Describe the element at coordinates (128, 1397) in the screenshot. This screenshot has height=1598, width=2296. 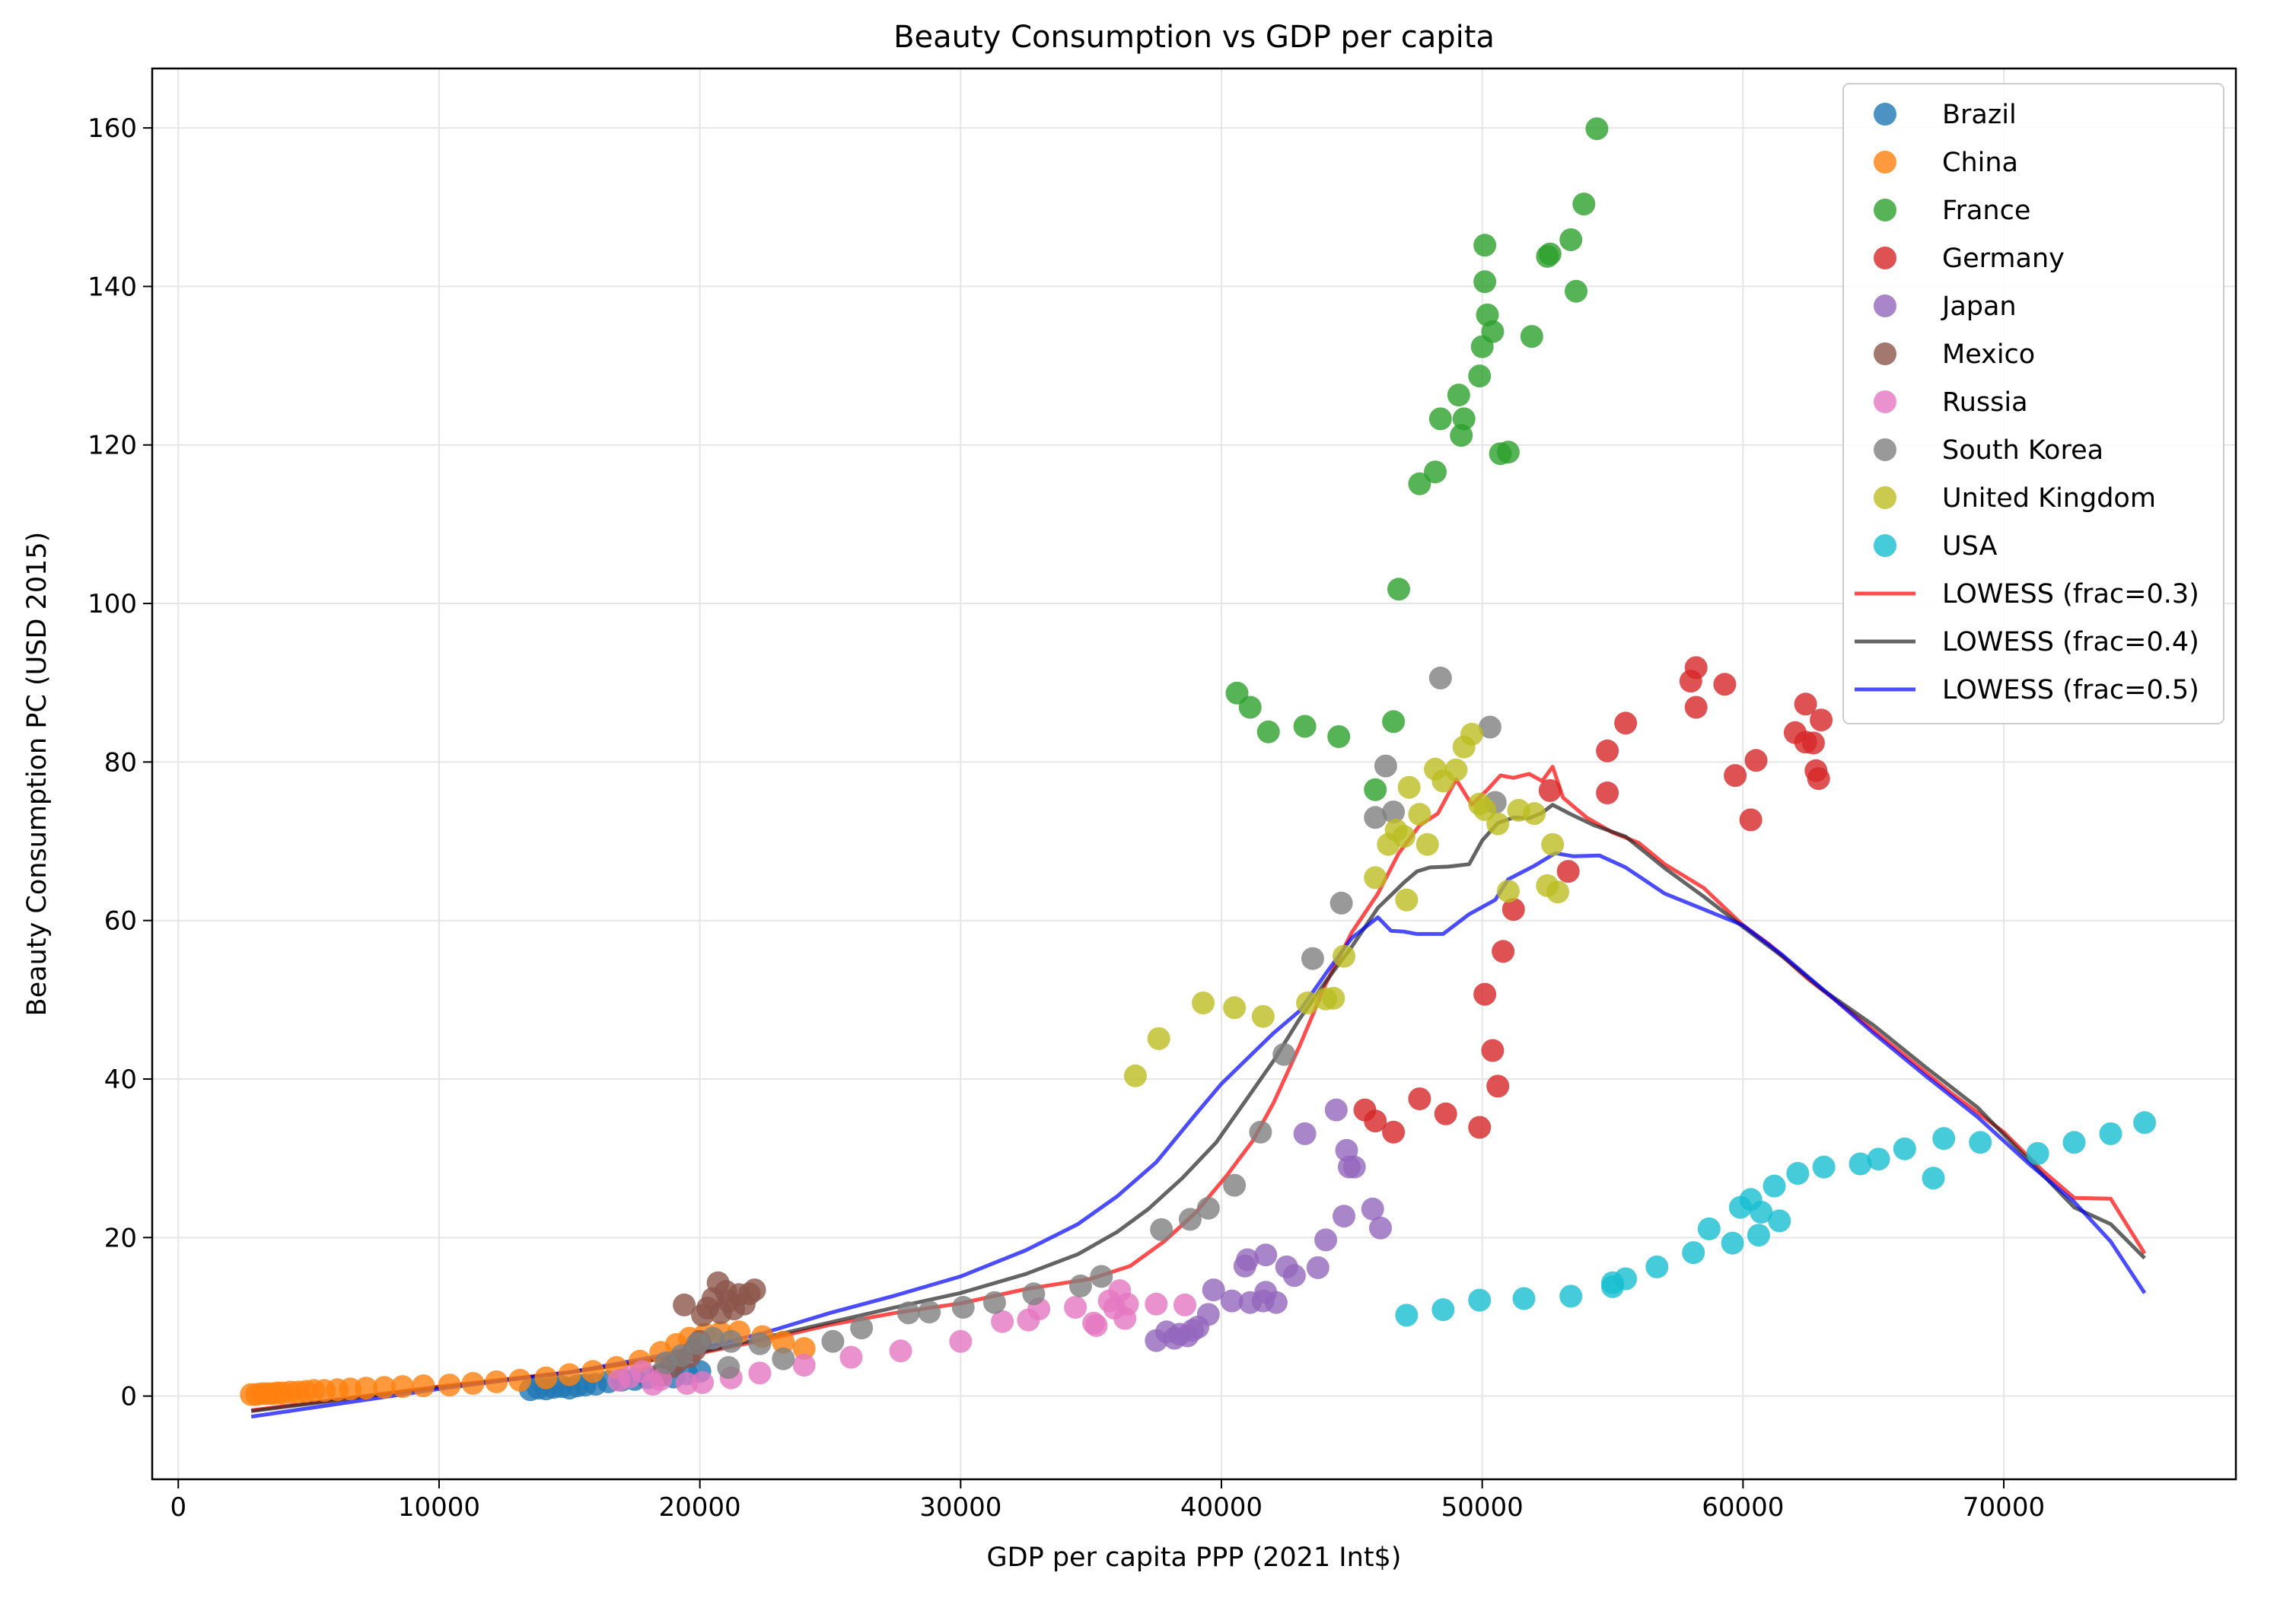
I see `y-tick-label: 0` at that location.